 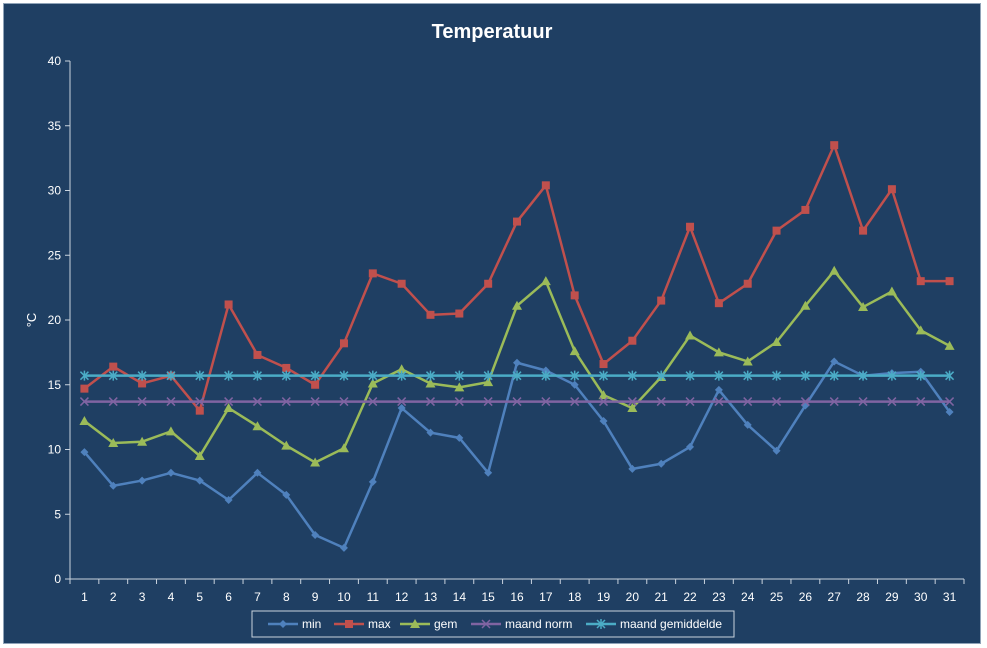 What do you see at coordinates (57, 514) in the screenshot?
I see `y-tick-label: 5` at bounding box center [57, 514].